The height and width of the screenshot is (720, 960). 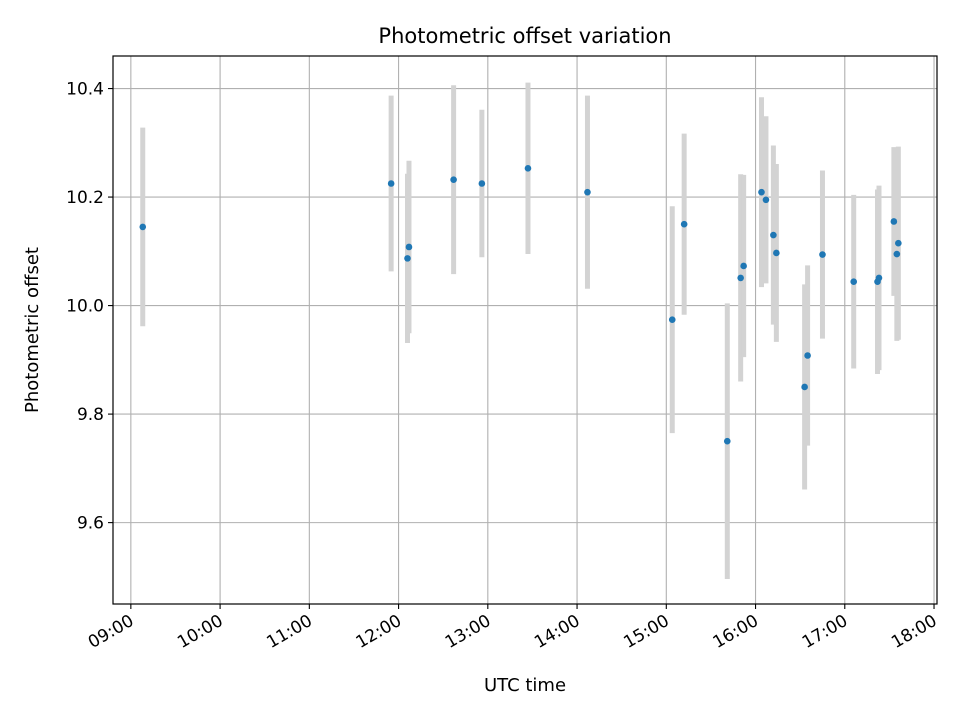 What do you see at coordinates (85, 198) in the screenshot?
I see `y-tick-label: 10.2` at bounding box center [85, 198].